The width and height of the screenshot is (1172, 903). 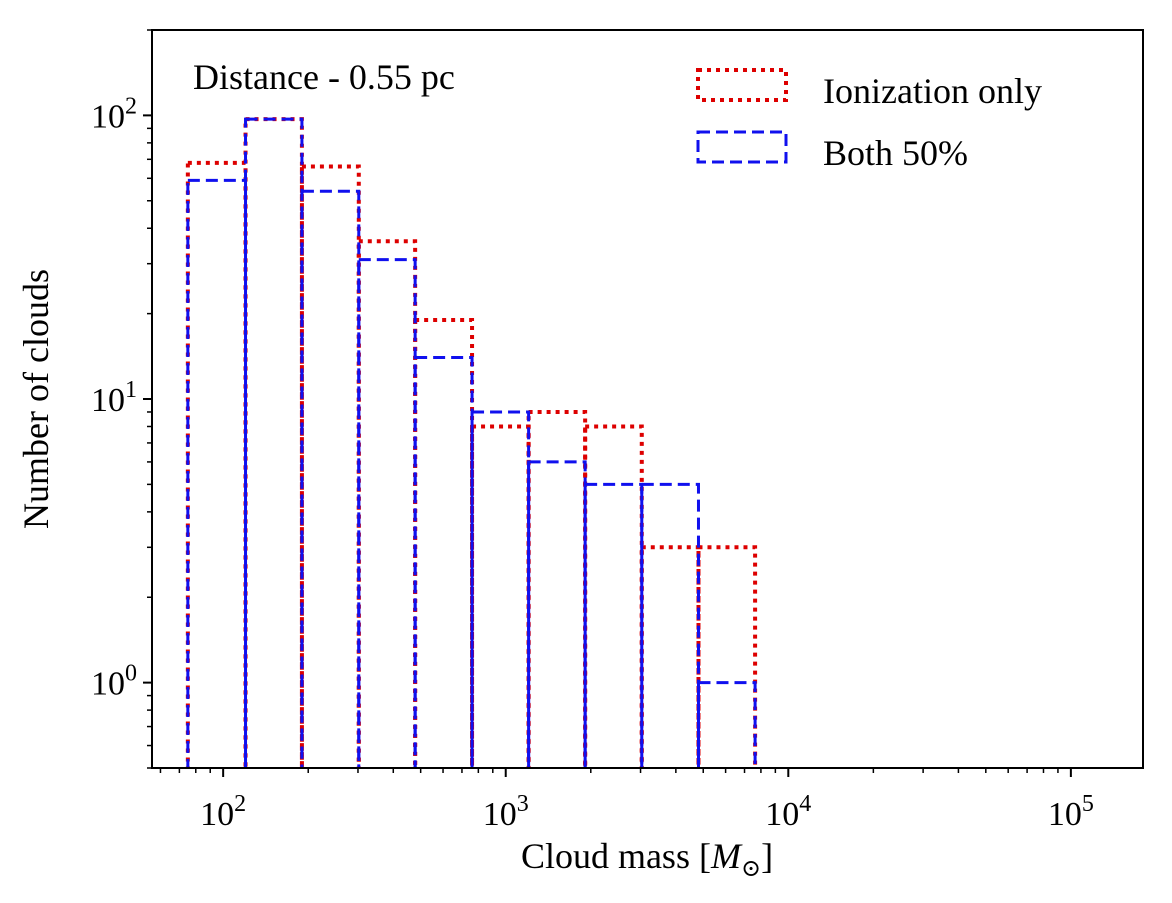 What do you see at coordinates (932, 91) in the screenshot?
I see `legend-label-ionization-only: Ionization only` at bounding box center [932, 91].